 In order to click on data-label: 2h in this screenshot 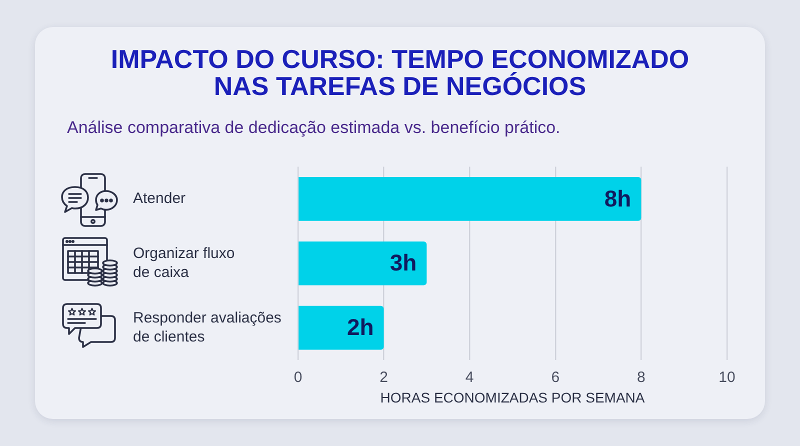, I will do `click(360, 327)`.